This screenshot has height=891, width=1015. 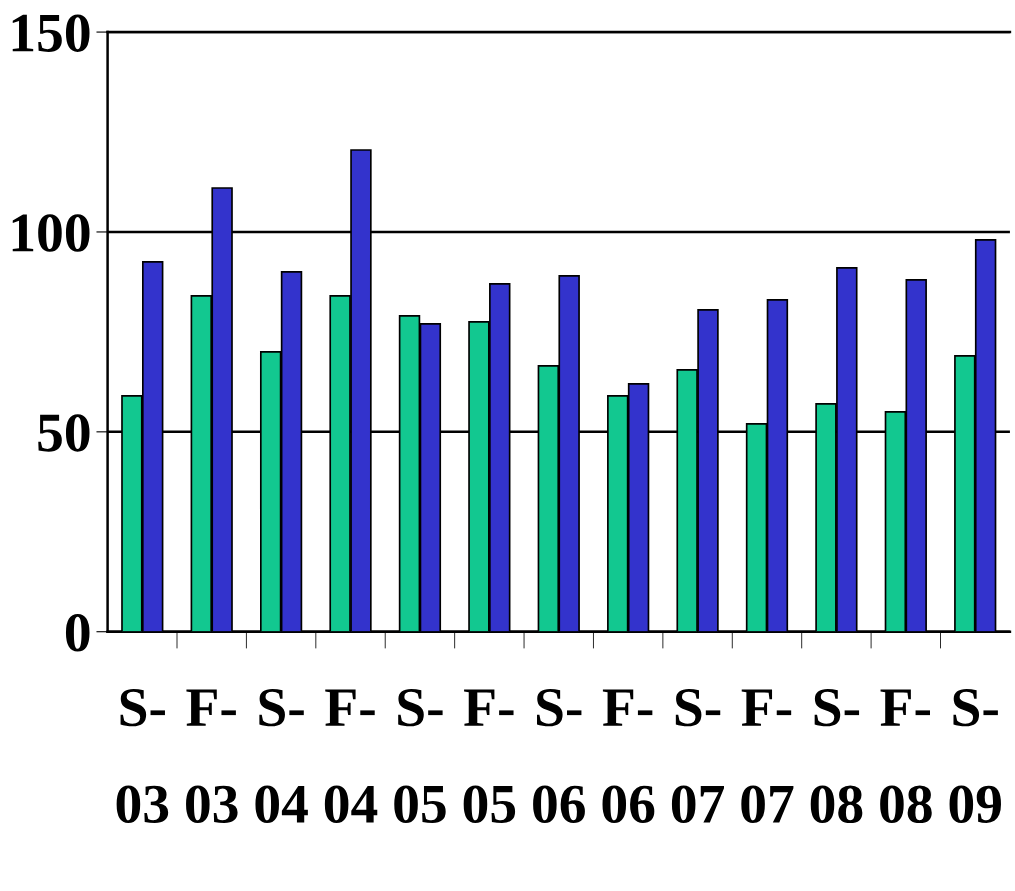 I want to click on y-tick-label: 150, so click(x=51, y=33).